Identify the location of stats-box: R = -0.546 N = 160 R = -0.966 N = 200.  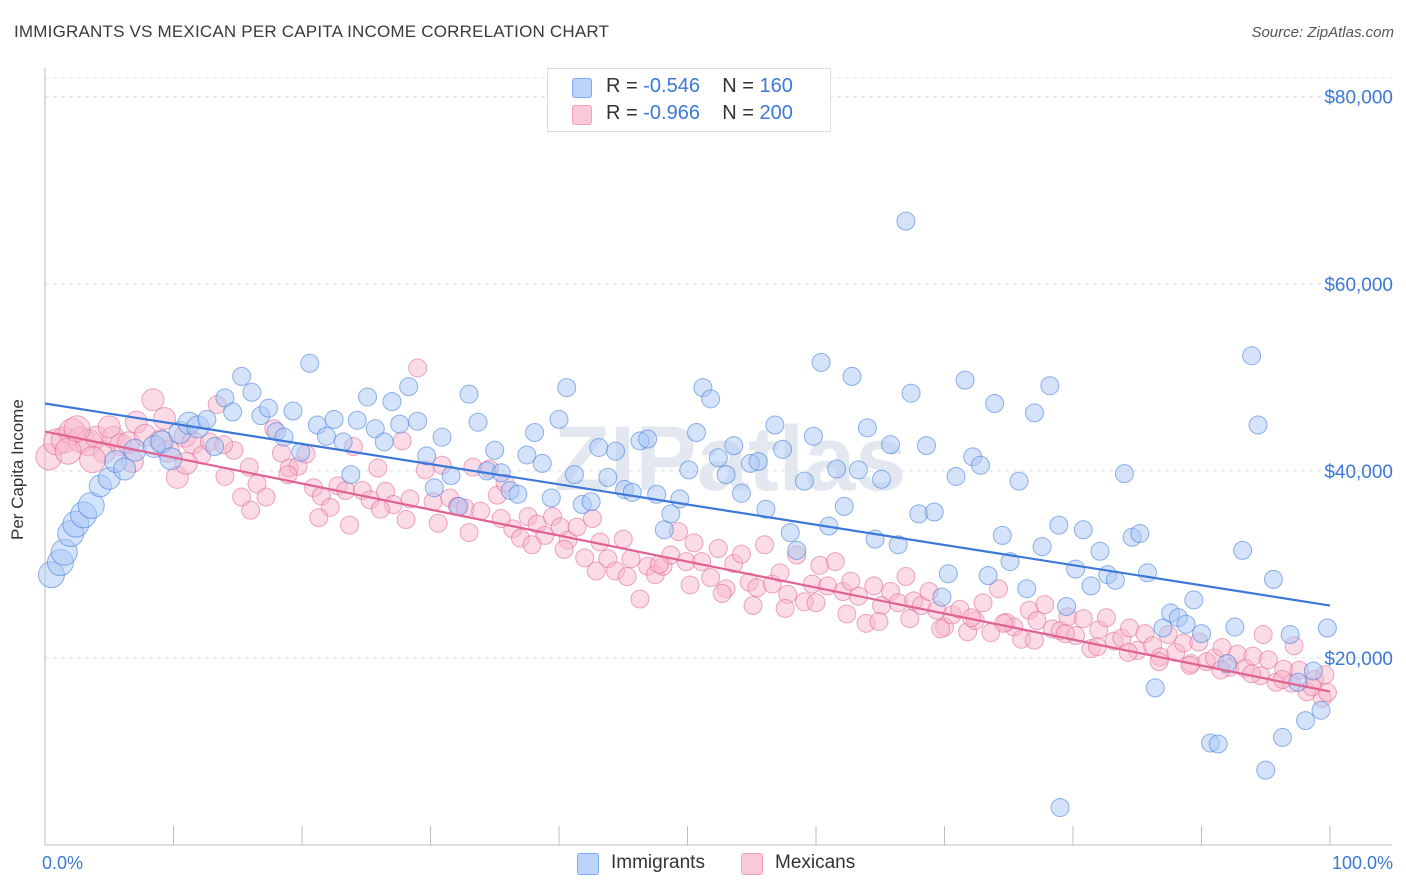
(689, 100).